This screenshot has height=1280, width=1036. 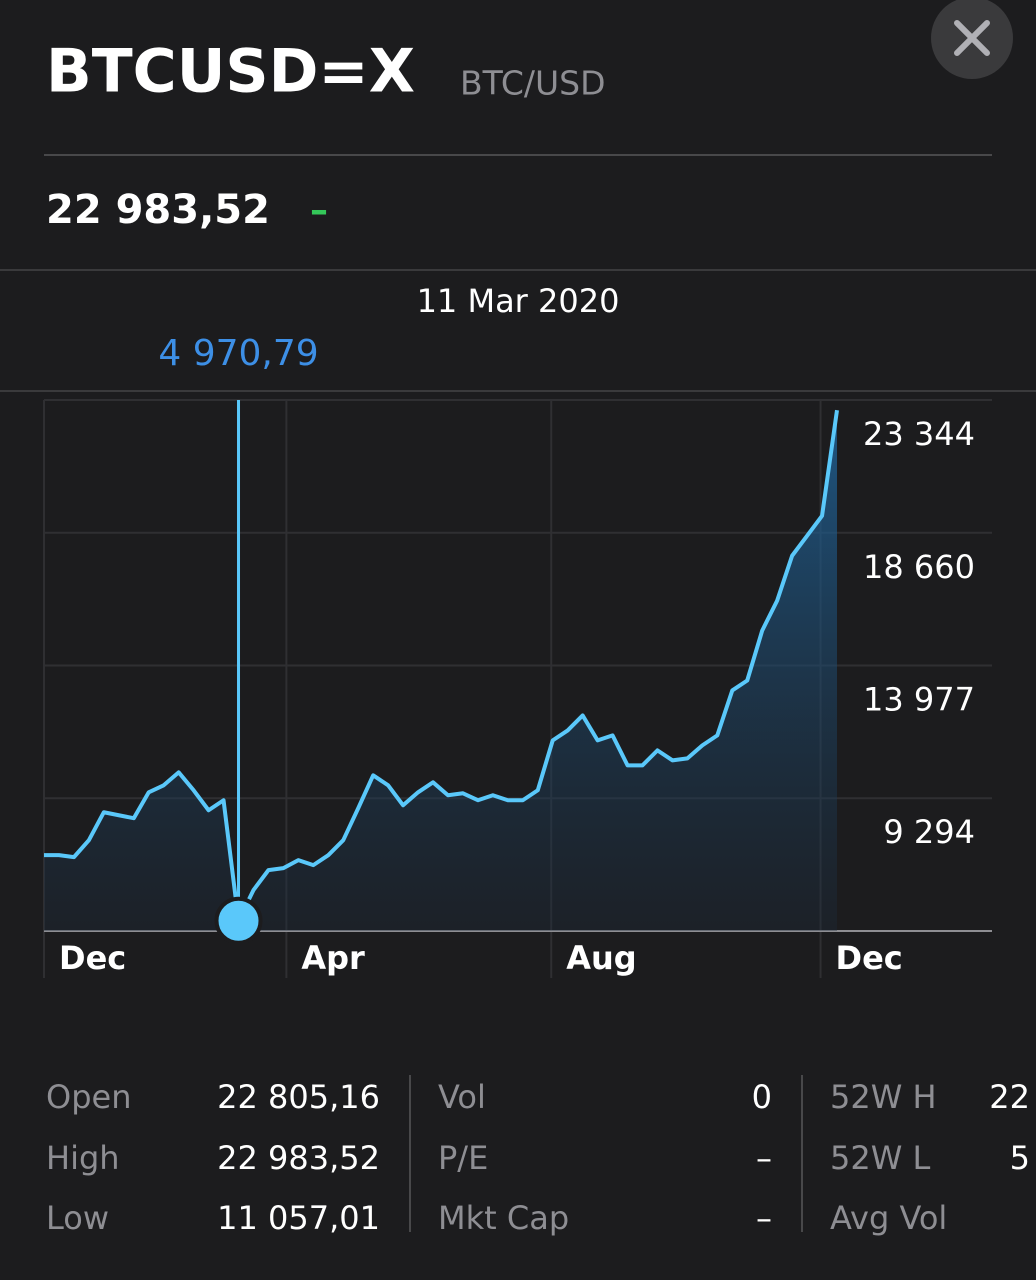 I want to click on price: 22 983,52, so click(x=158, y=210).